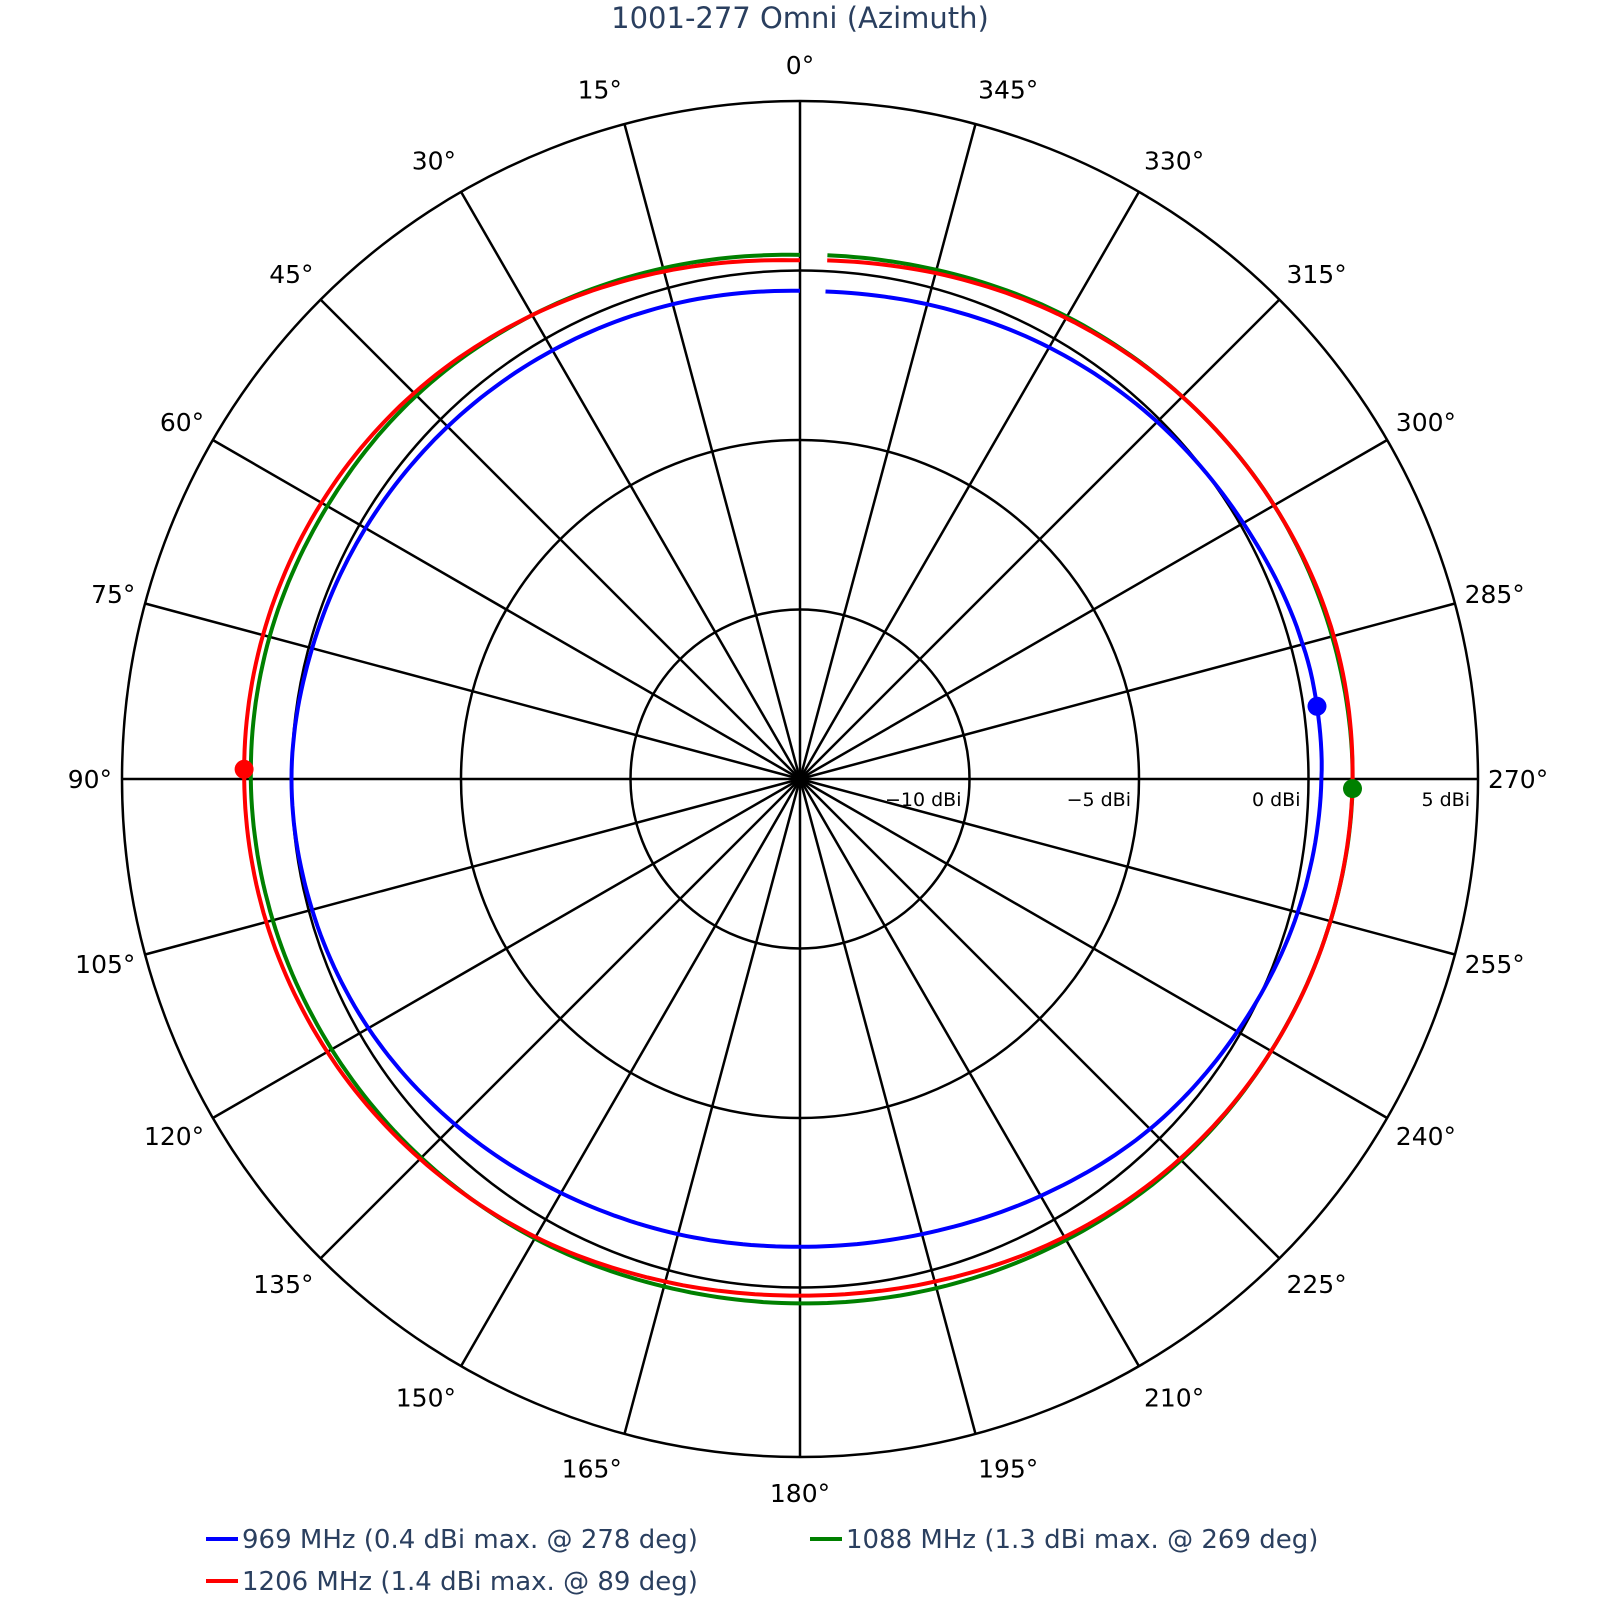 Image resolution: width=1600 pixels, height=1600 pixels. What do you see at coordinates (800, 18) in the screenshot?
I see `chart-title: 1001-277 Omni (Azimuth)` at bounding box center [800, 18].